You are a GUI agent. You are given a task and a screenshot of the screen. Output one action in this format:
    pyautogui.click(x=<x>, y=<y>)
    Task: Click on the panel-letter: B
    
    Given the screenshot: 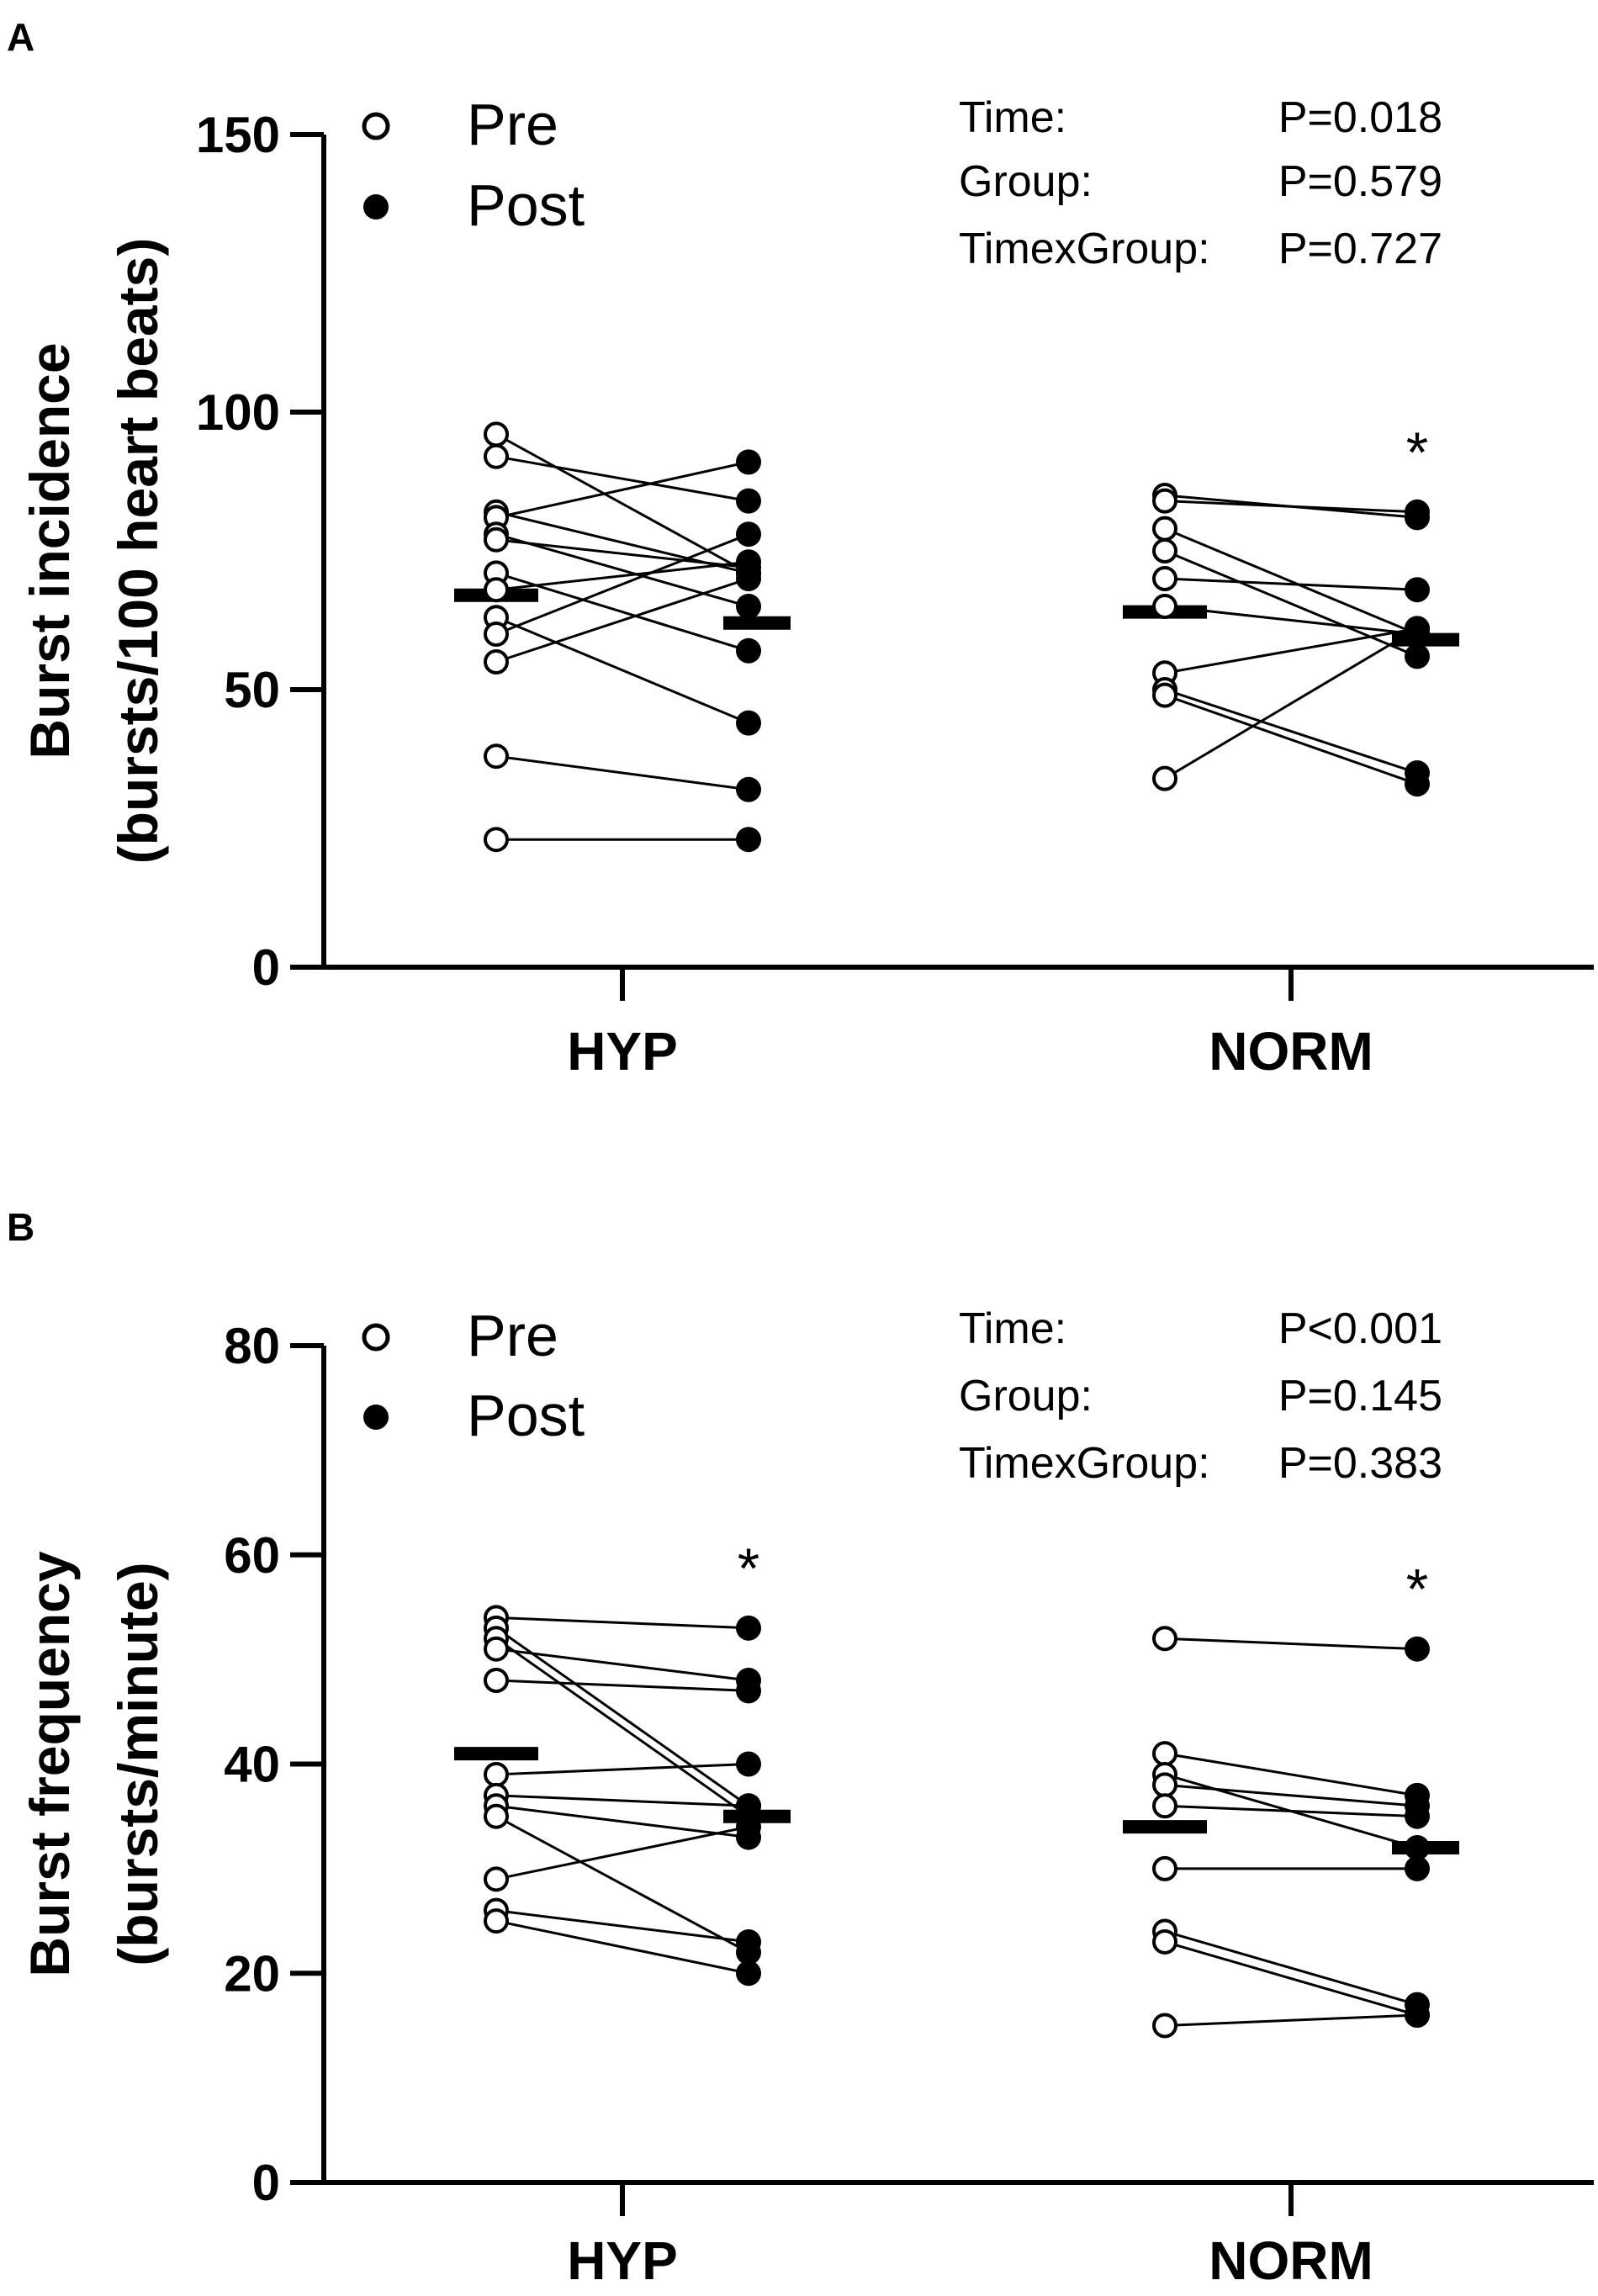 What is the action you would take?
    pyautogui.click(x=21, y=1227)
    